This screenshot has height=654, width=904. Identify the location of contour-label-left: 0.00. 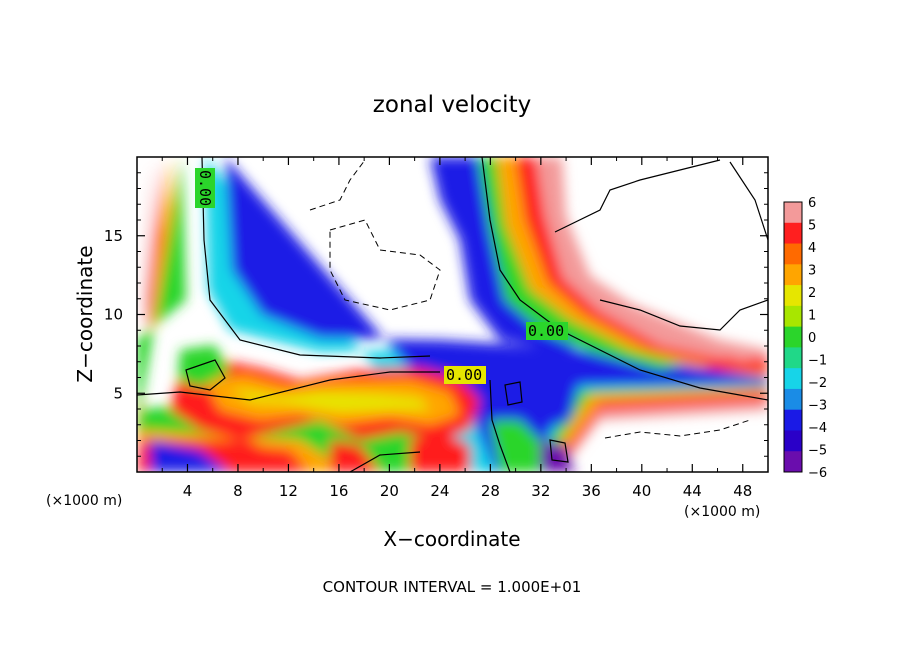
(205, 188).